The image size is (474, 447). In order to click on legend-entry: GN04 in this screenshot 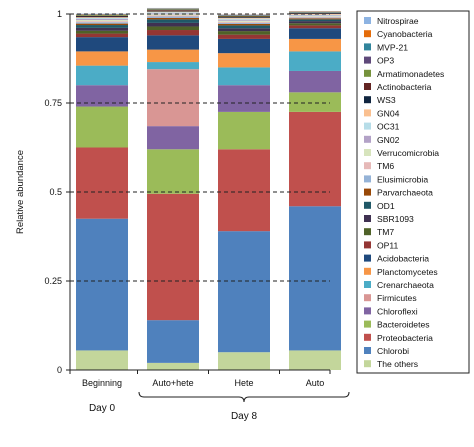, I will do `click(388, 113)`.